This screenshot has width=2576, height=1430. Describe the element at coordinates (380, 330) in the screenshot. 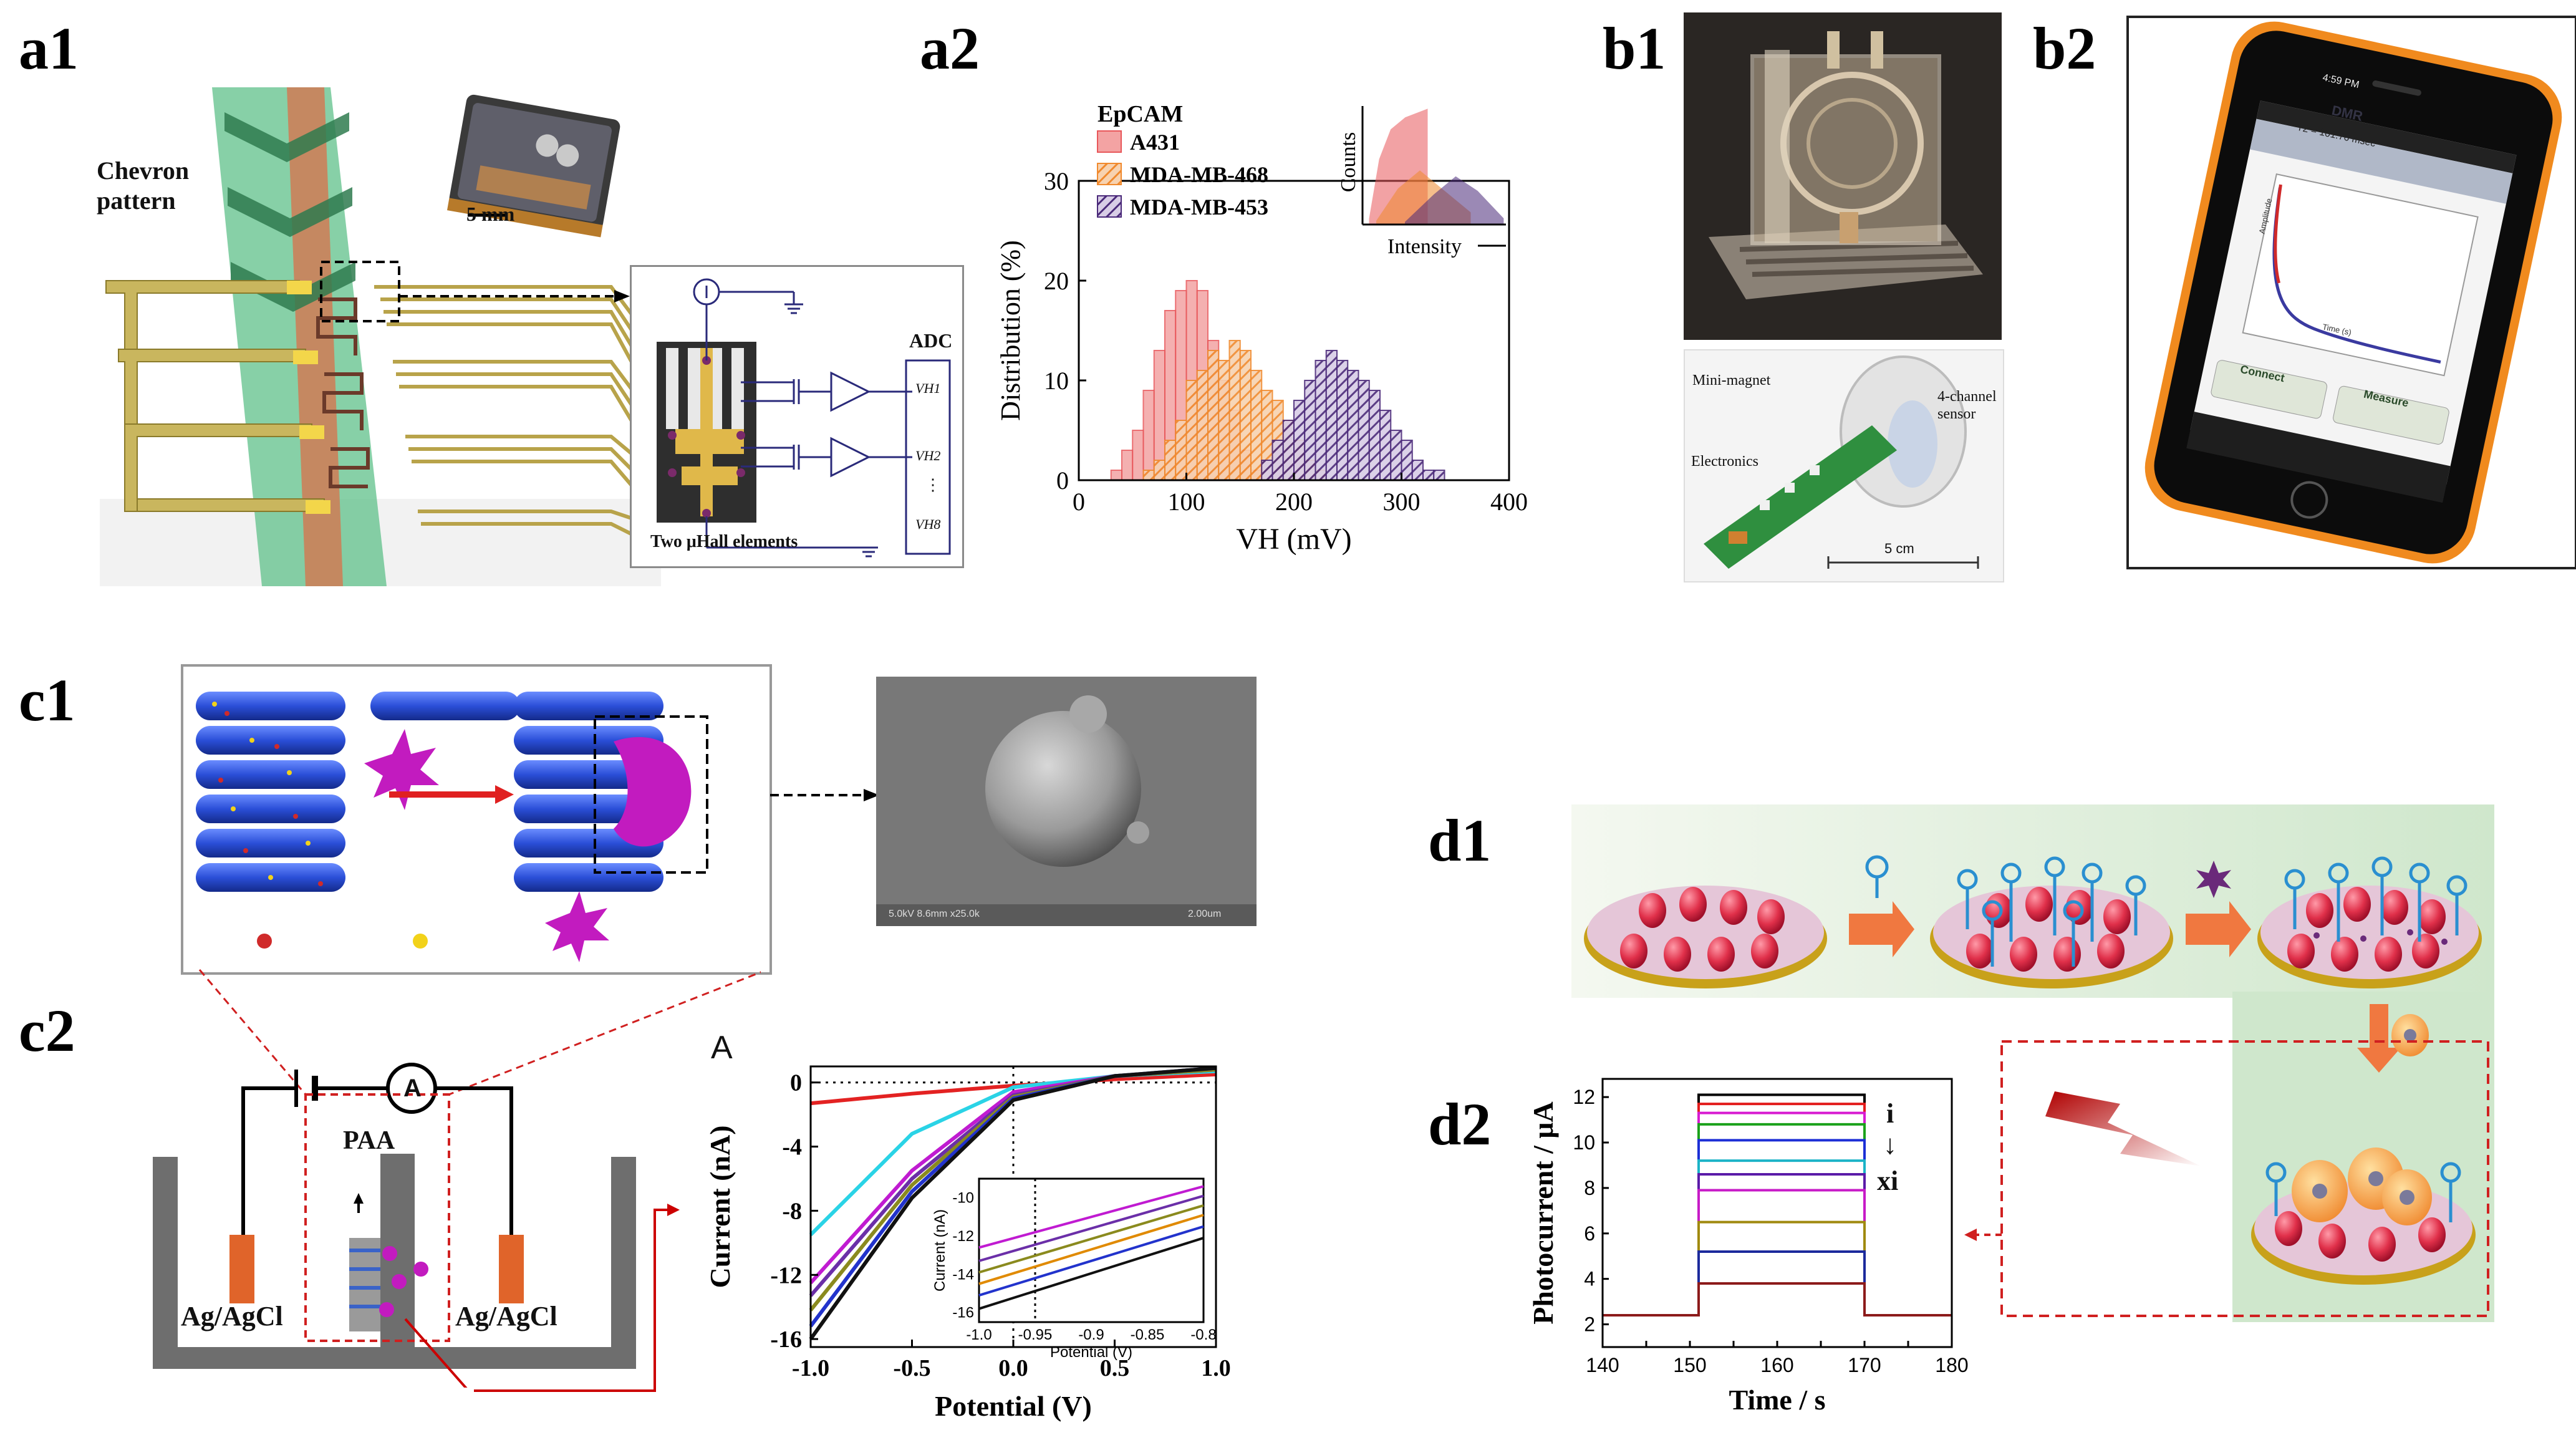

I see `a1-chip-illustration` at that location.